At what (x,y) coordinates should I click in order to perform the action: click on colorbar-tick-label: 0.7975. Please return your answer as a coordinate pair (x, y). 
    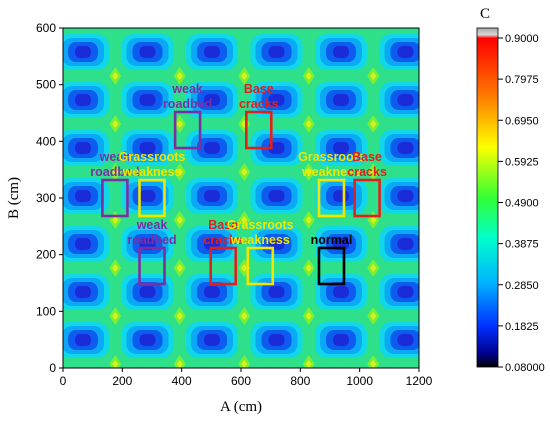
    Looking at the image, I should click on (522, 80).